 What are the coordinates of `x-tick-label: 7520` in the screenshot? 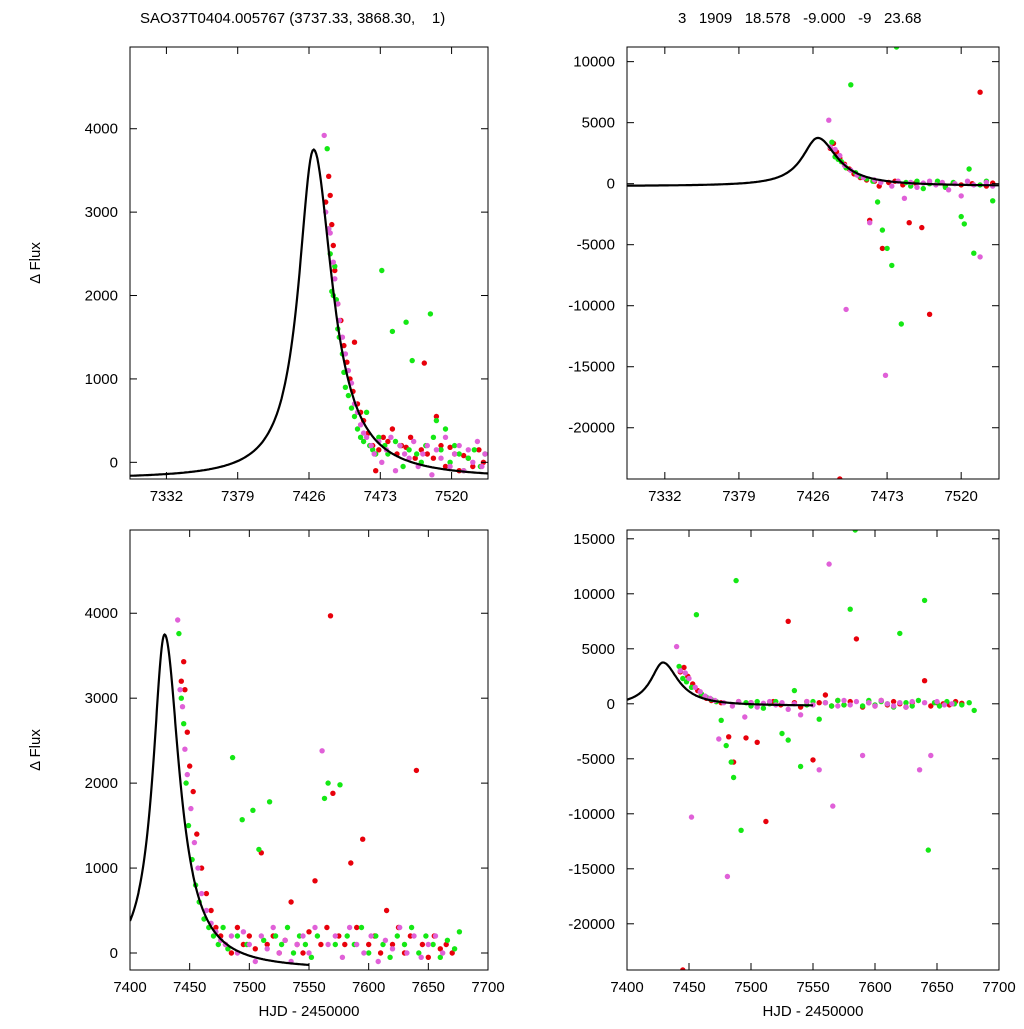 It's located at (451, 496).